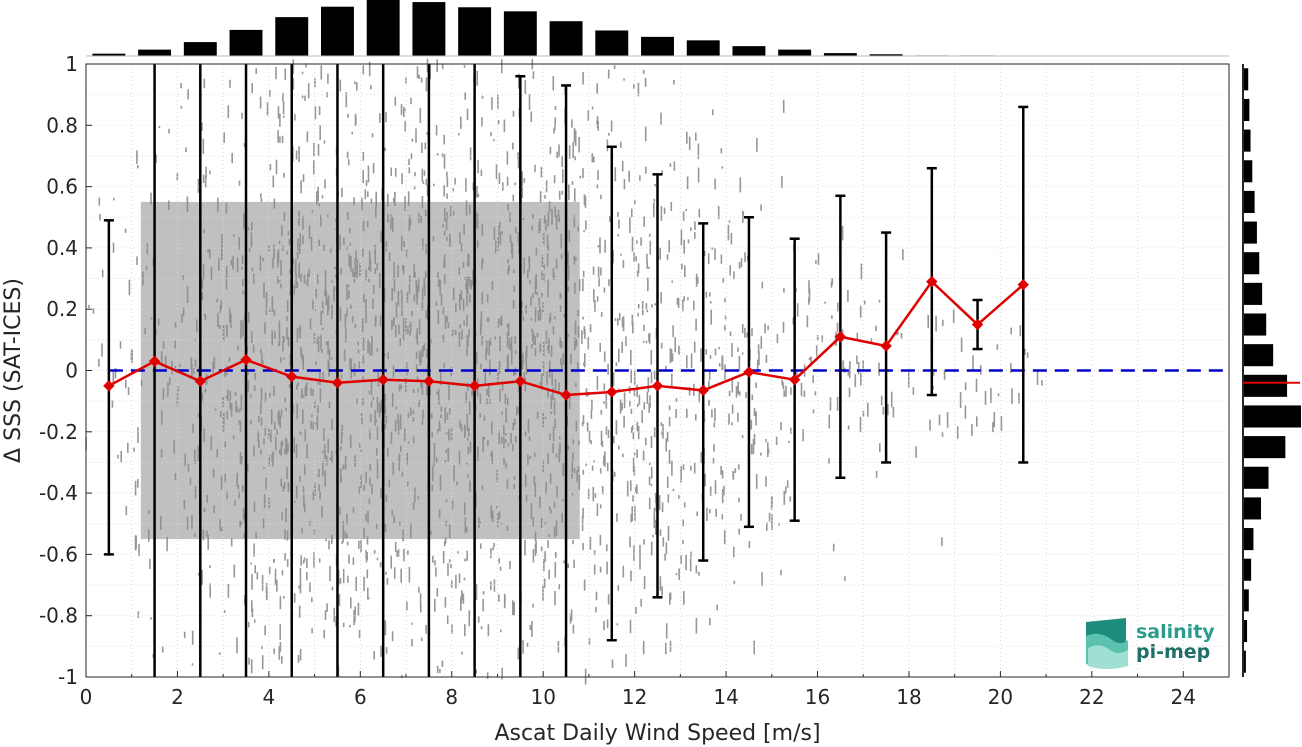 The width and height of the screenshot is (1302, 747). What do you see at coordinates (1271, 370) in the screenshot?
I see `right-histogram` at bounding box center [1271, 370].